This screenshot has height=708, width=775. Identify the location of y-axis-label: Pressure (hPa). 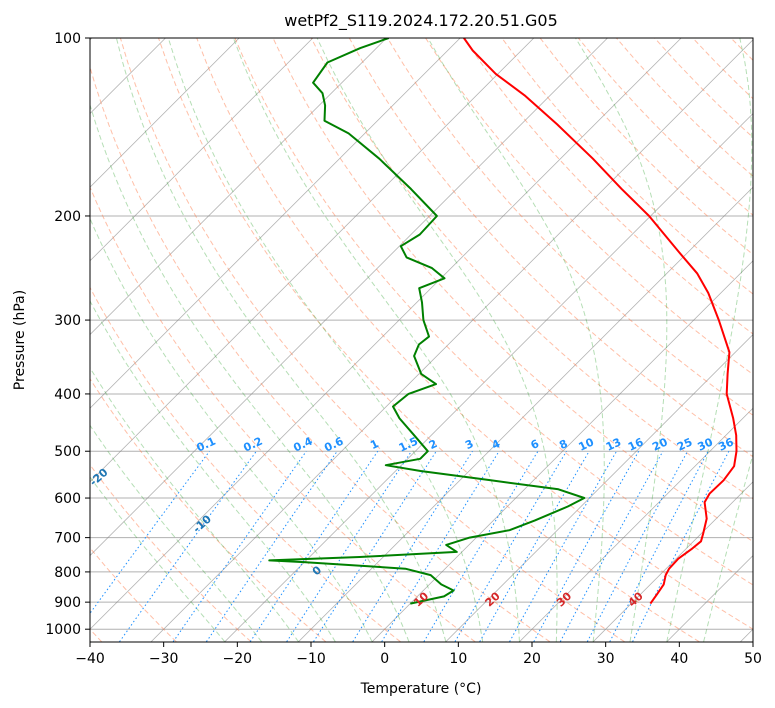
(20, 340).